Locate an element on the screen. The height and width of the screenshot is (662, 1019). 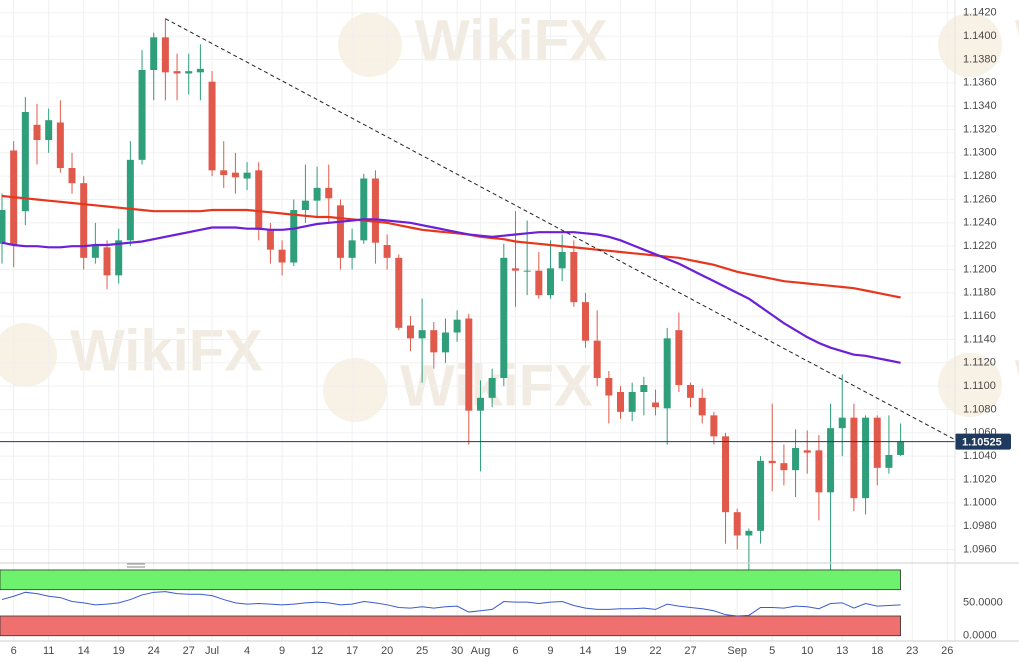
y-tick-label: 1.1100 is located at coordinates (979, 386).